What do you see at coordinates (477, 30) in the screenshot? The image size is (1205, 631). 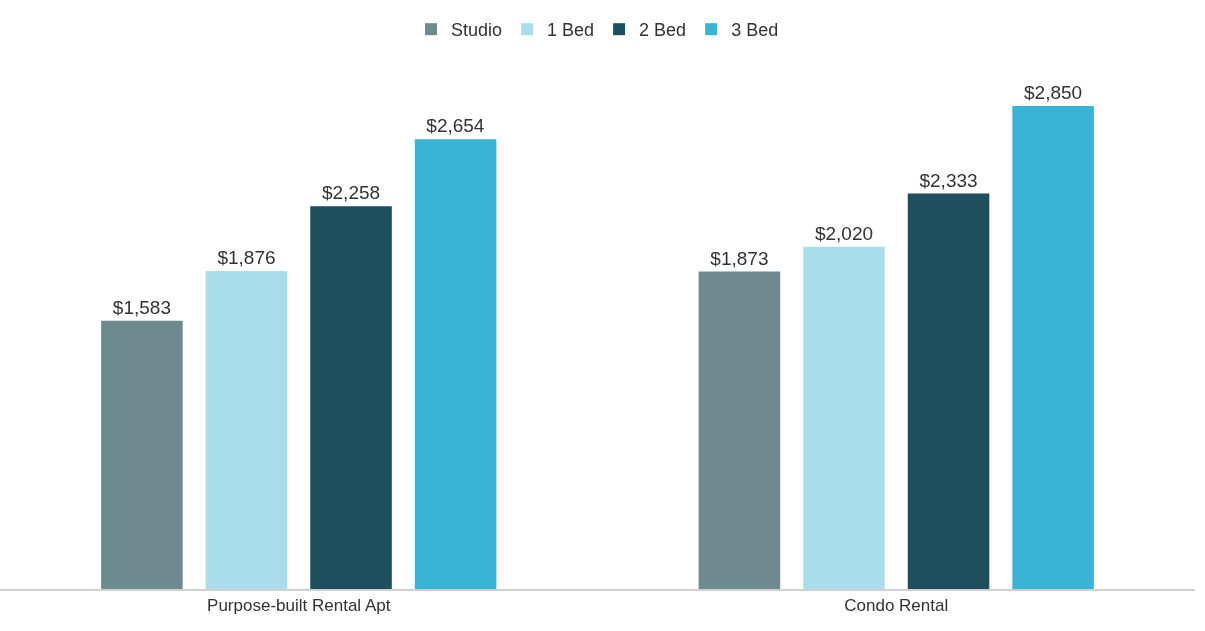 I see `legend-label: Studio` at bounding box center [477, 30].